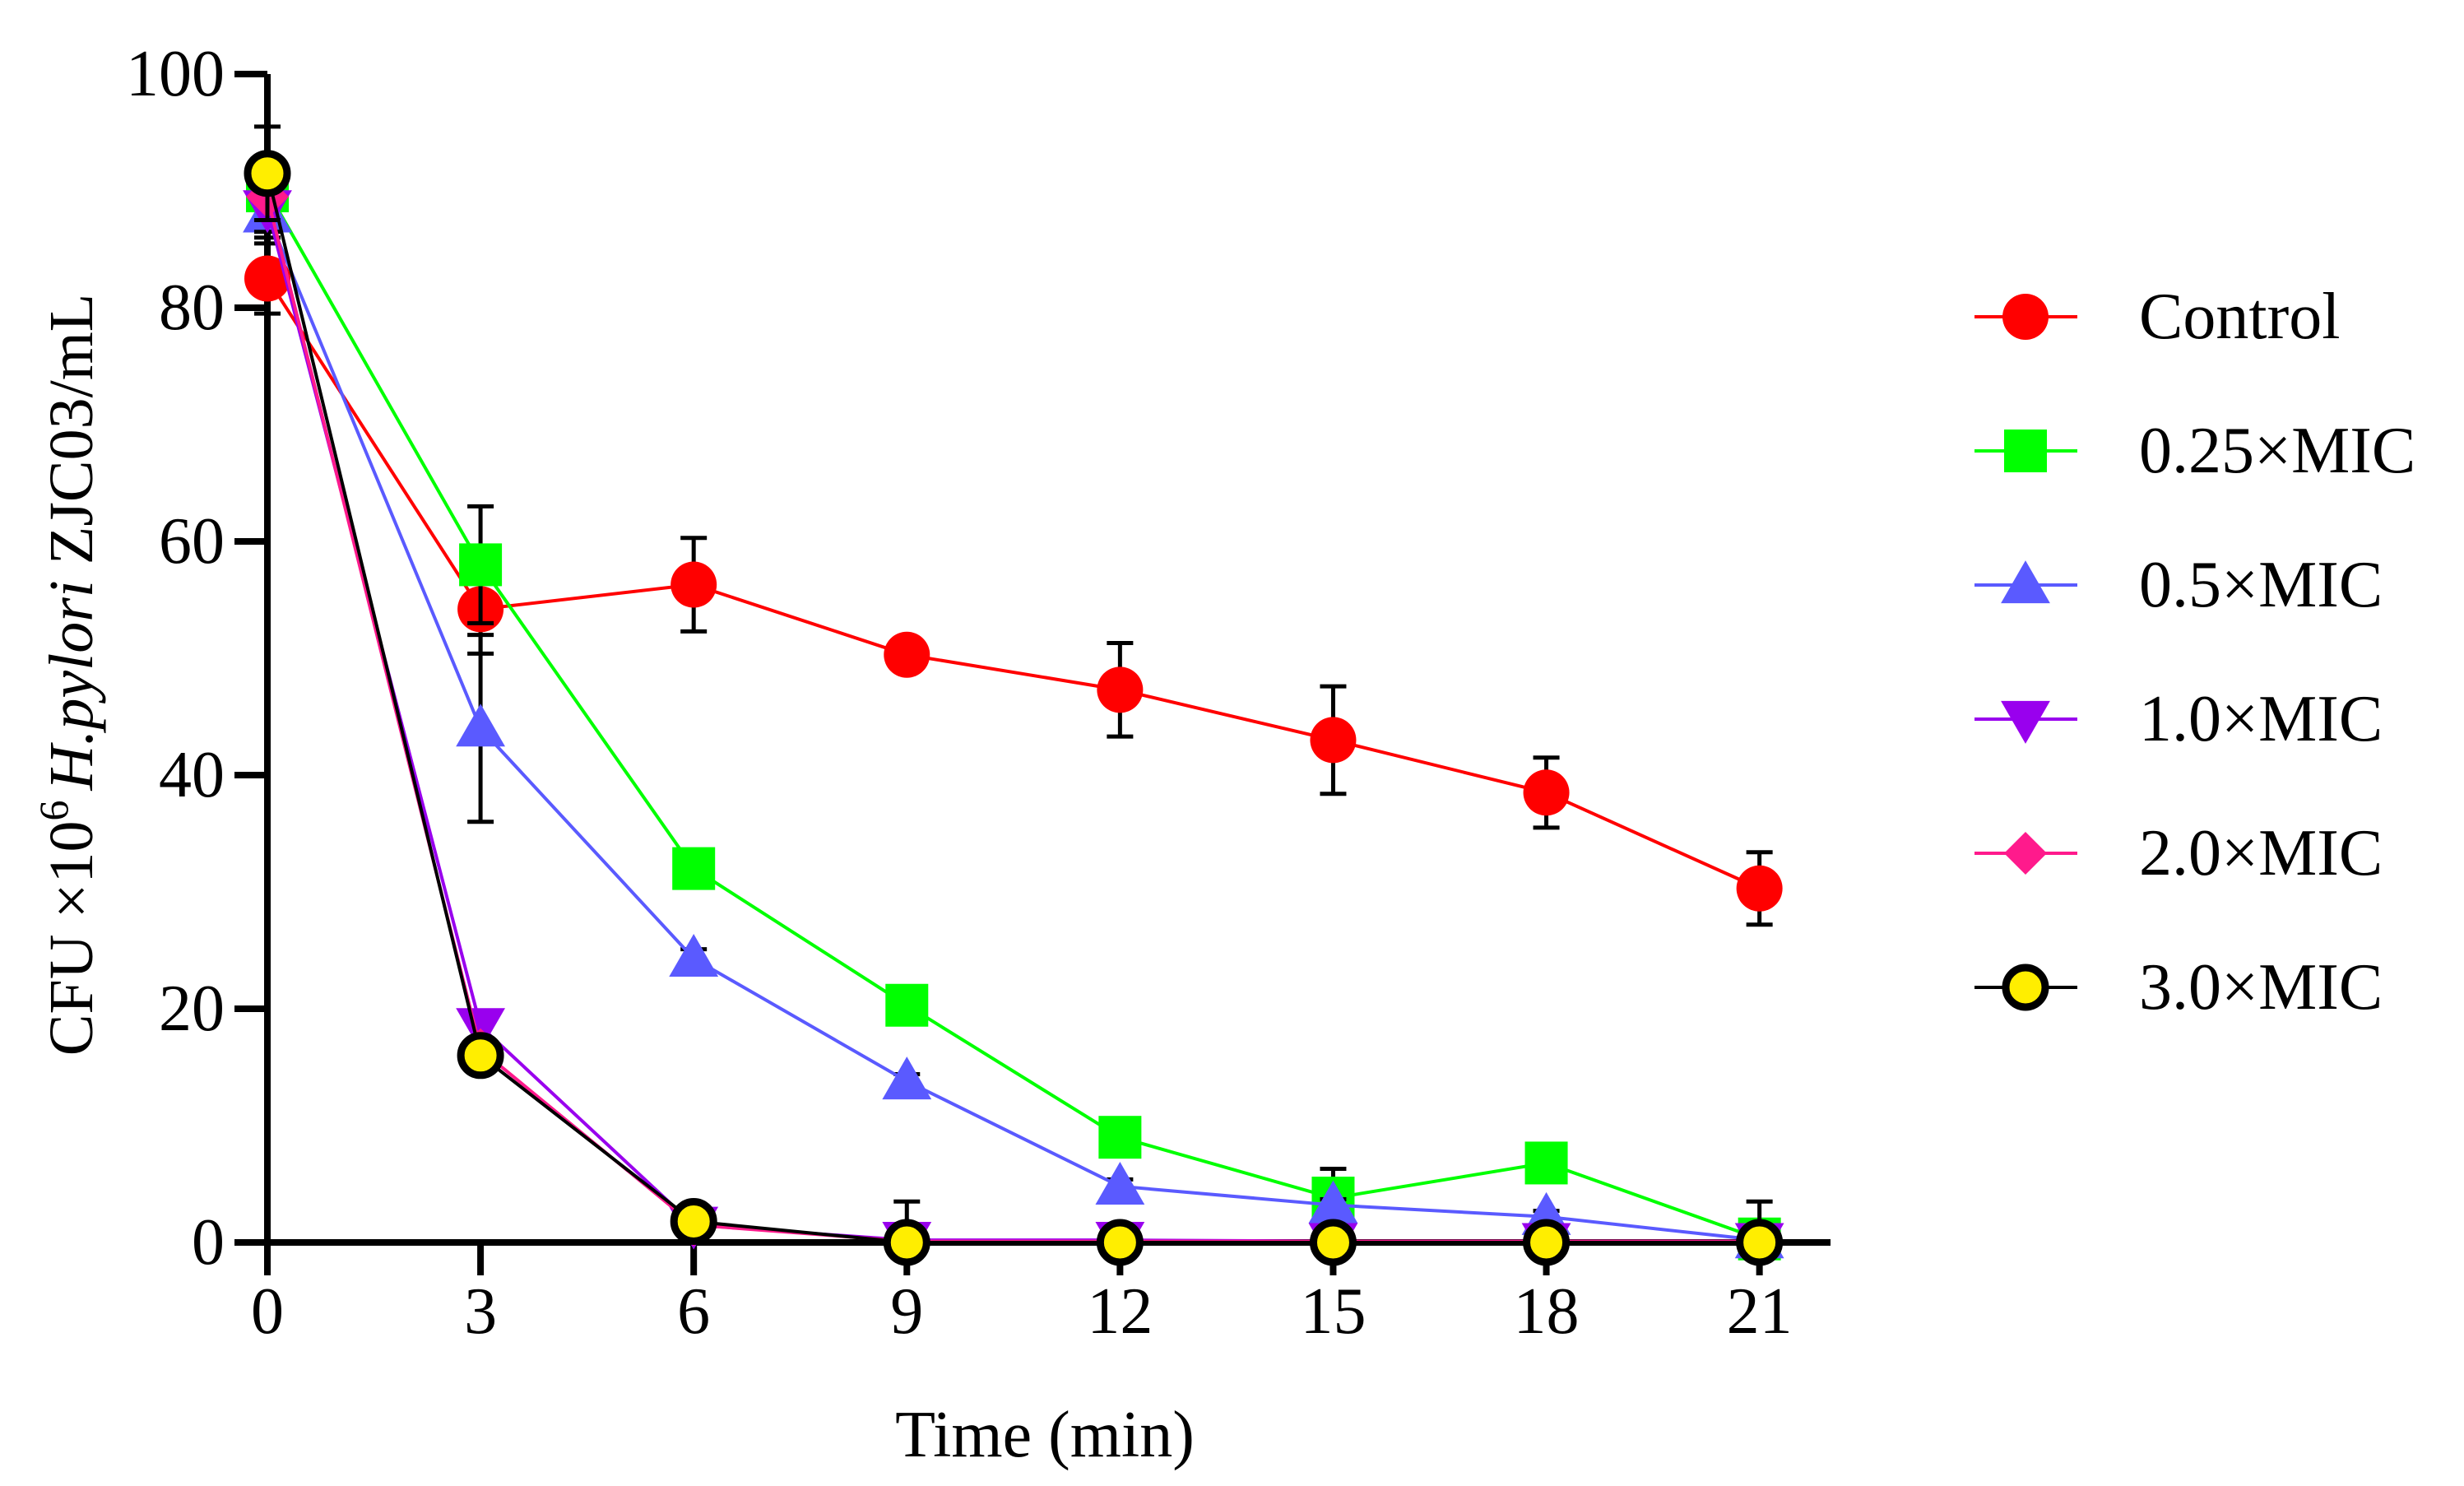  What do you see at coordinates (2261, 853) in the screenshot?
I see `legend-label: 2.0×MIC` at bounding box center [2261, 853].